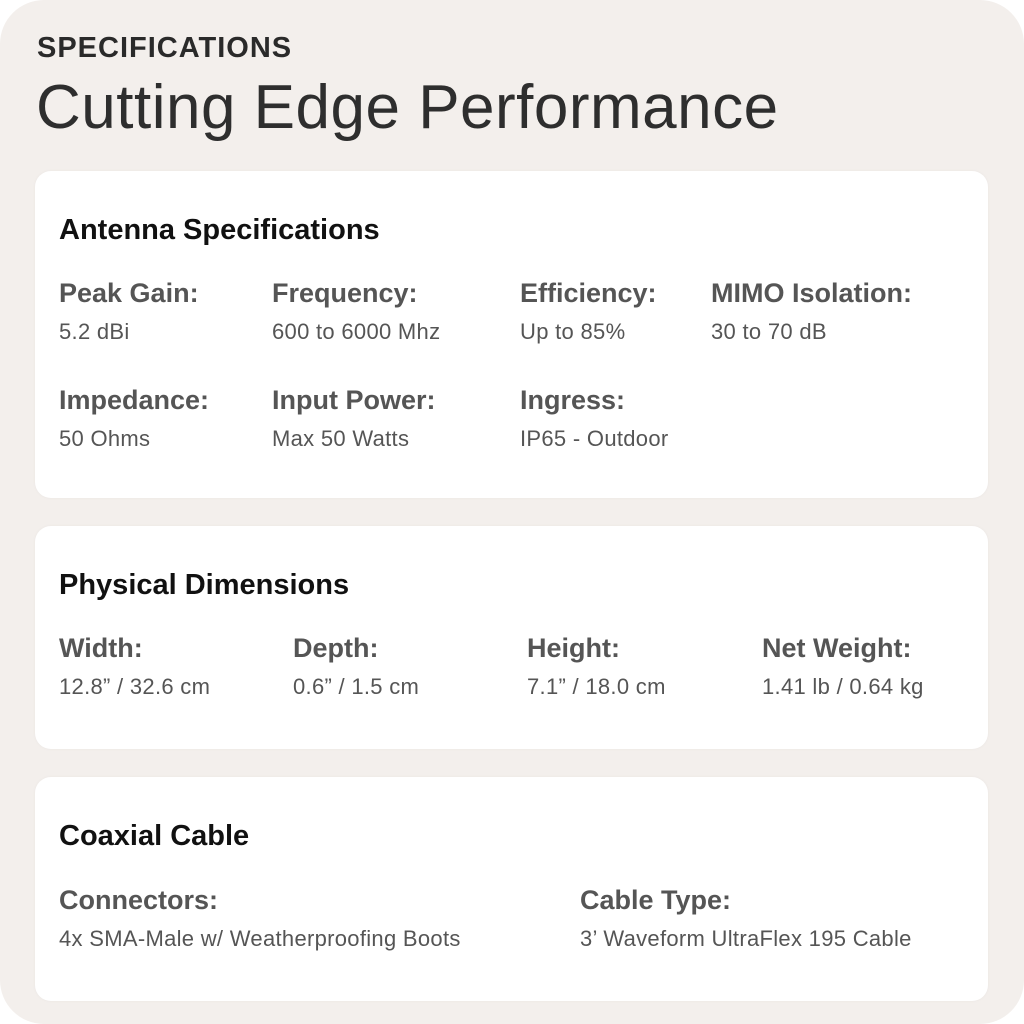  I want to click on spec-mimo-isolation: MIMO Isolation: 30 to 70 dB, so click(811, 311).